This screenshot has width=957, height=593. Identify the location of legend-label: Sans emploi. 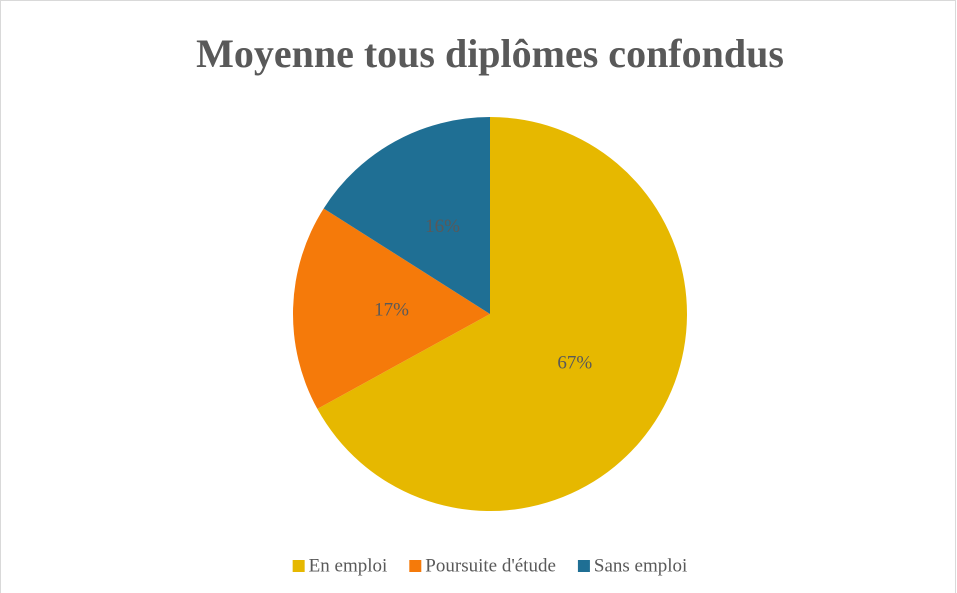
(640, 565).